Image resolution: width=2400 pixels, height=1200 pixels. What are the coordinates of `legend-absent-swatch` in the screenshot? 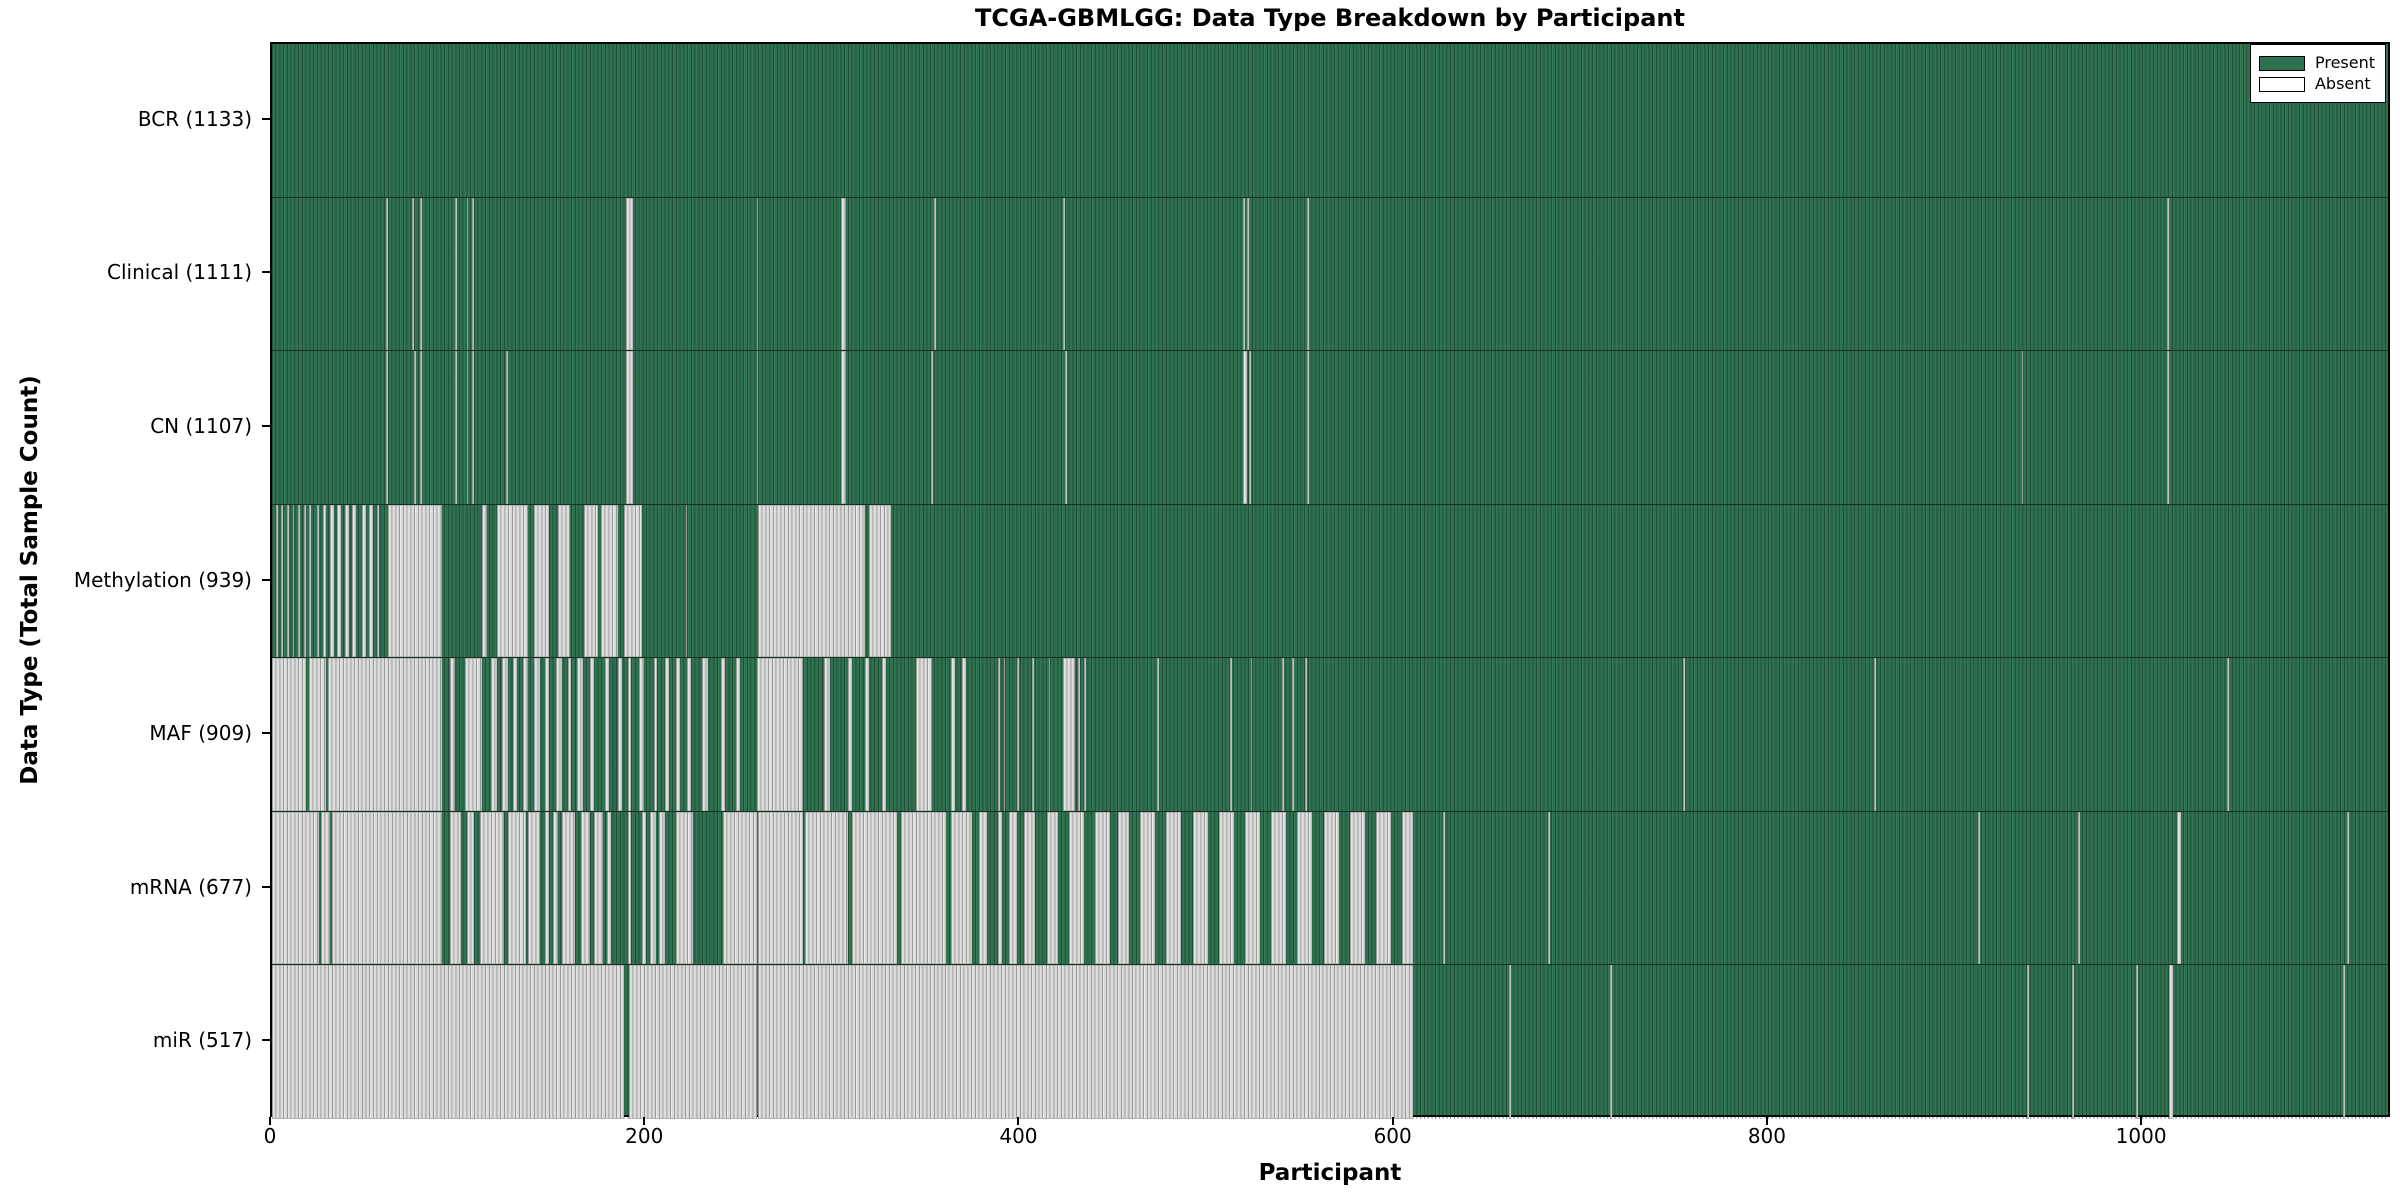 It's located at (2281, 84).